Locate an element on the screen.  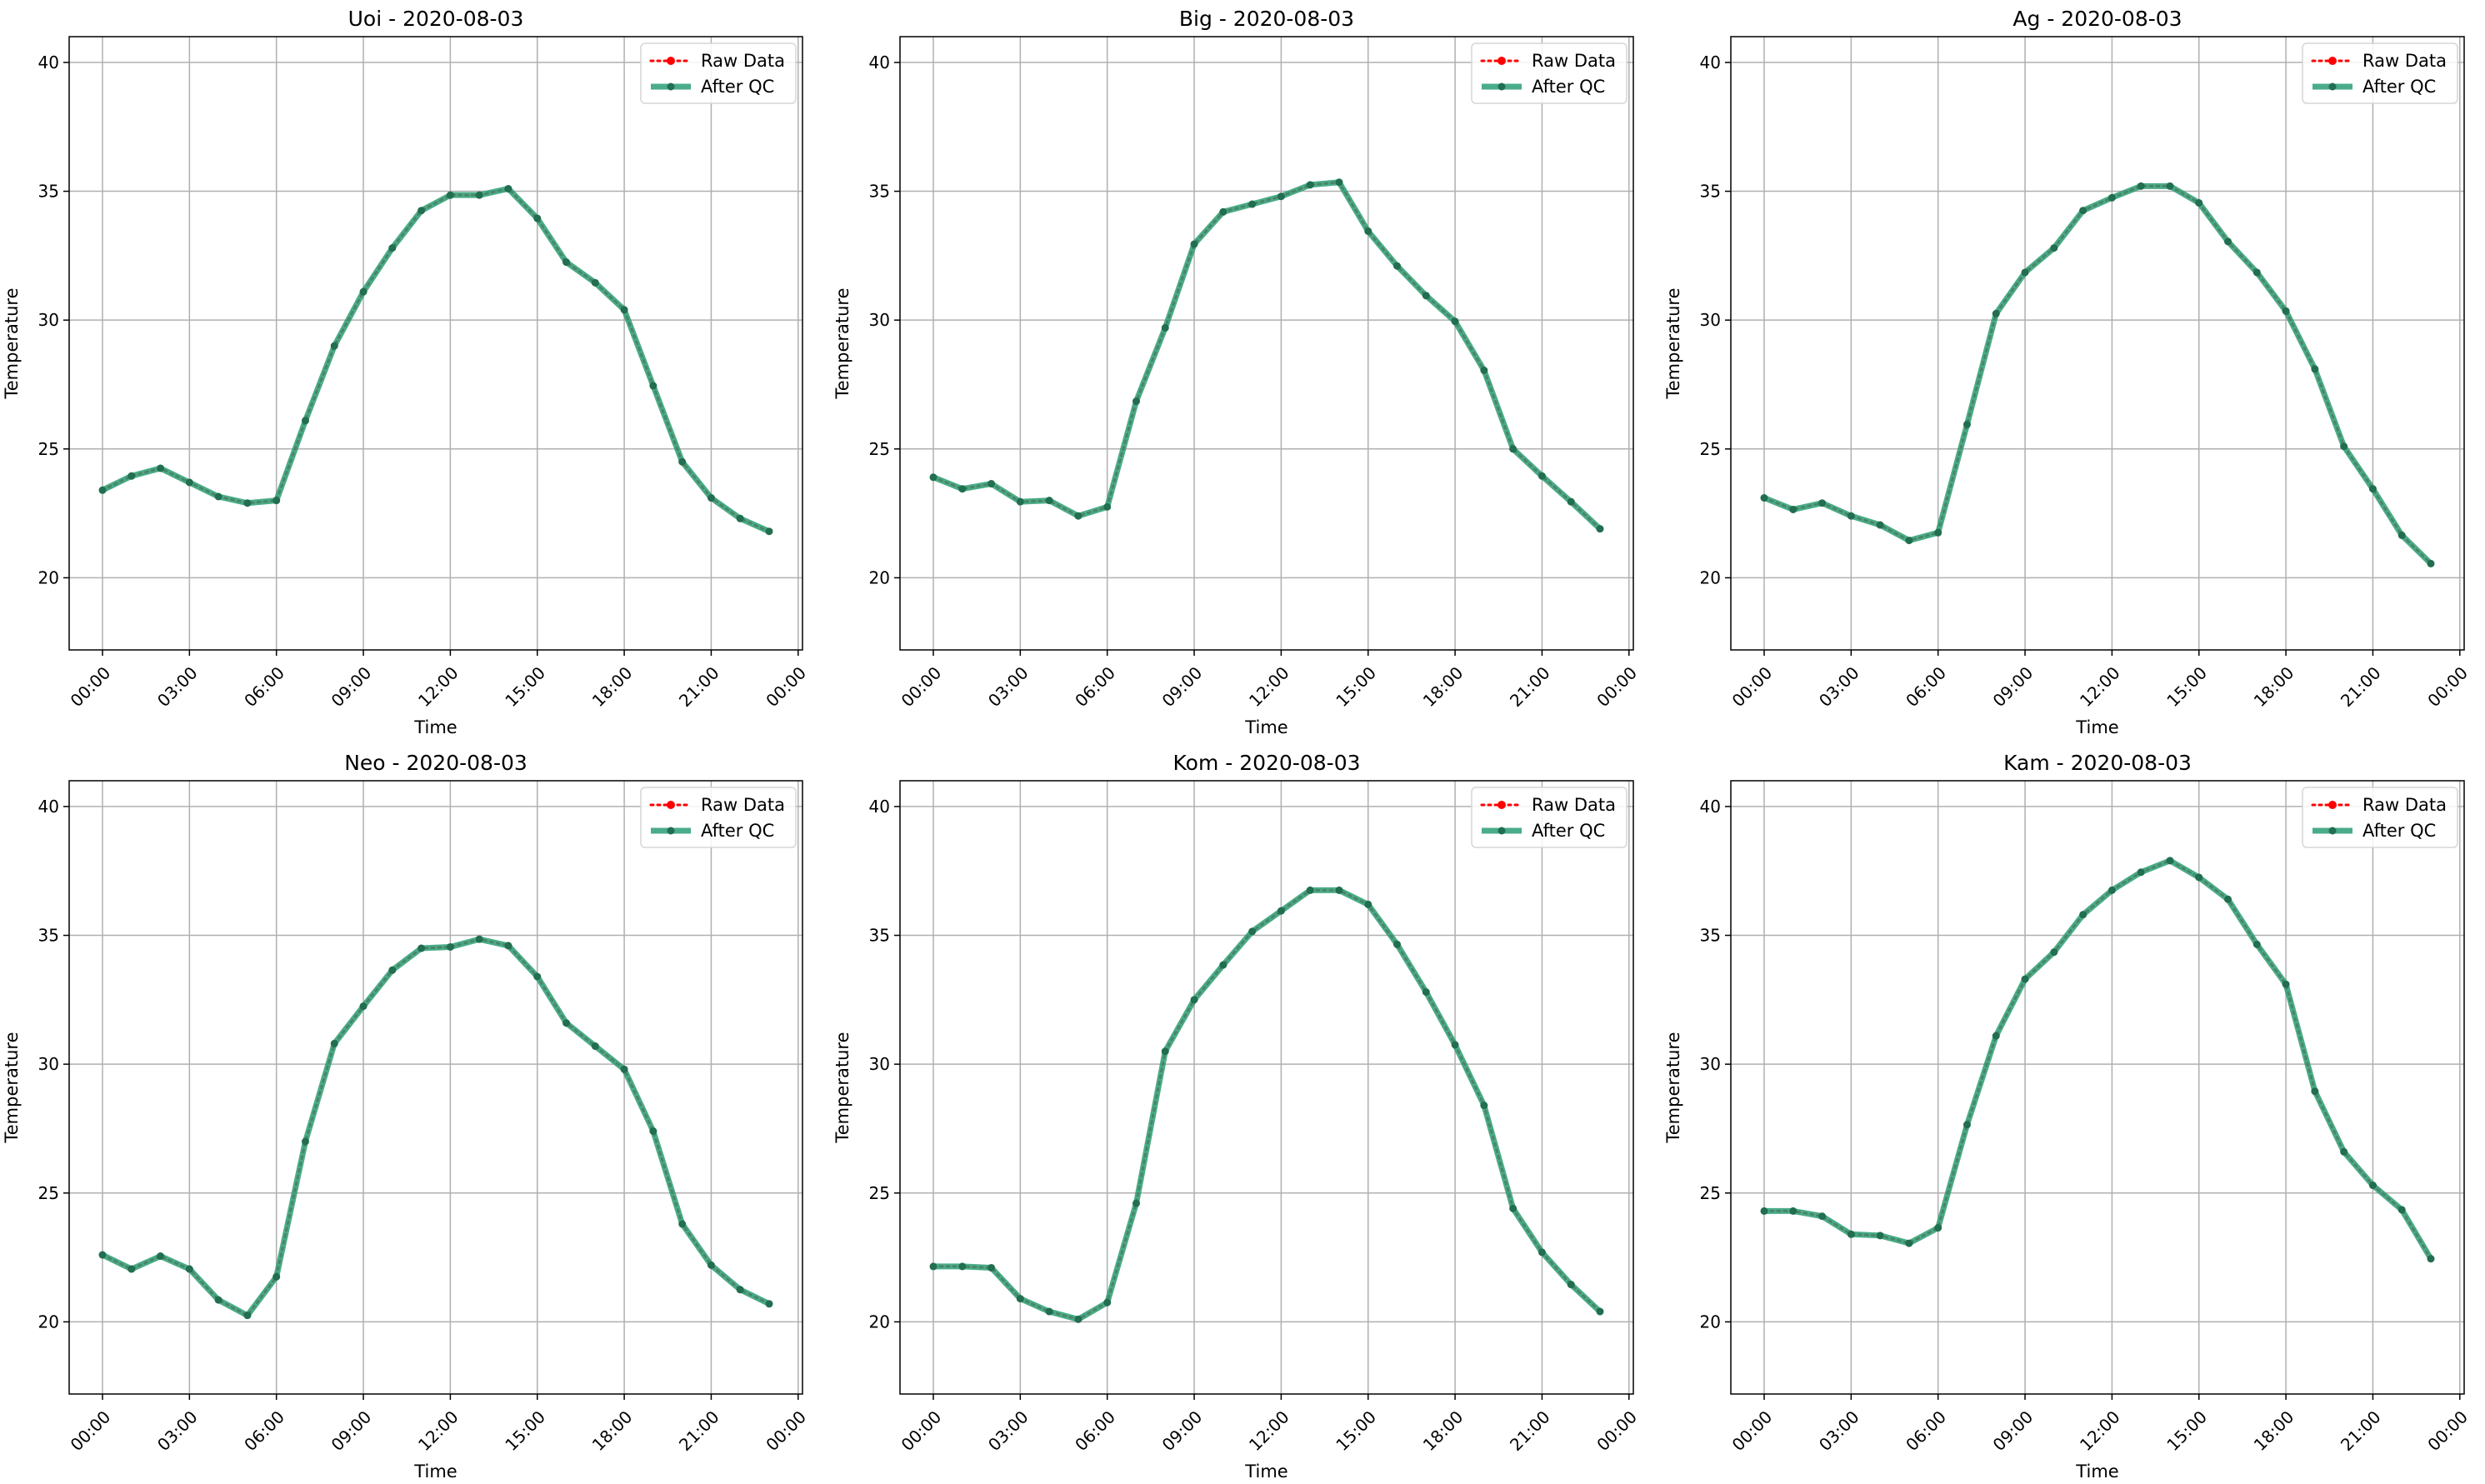
x-tick-label: 15:00 is located at coordinates (525, 1431).